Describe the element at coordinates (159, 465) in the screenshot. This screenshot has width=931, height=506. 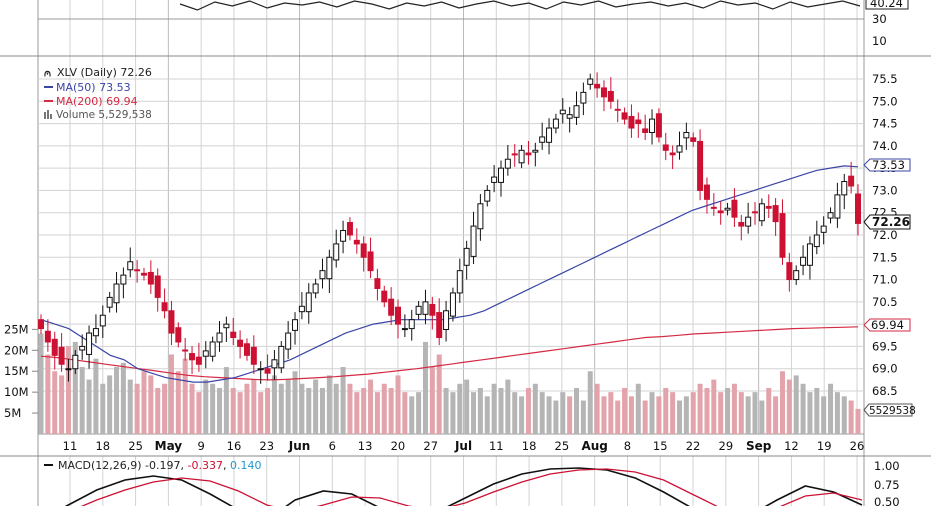
I see `macd-legend: MACD(12,26,9) -0.197, -0.337, 0.140` at that location.